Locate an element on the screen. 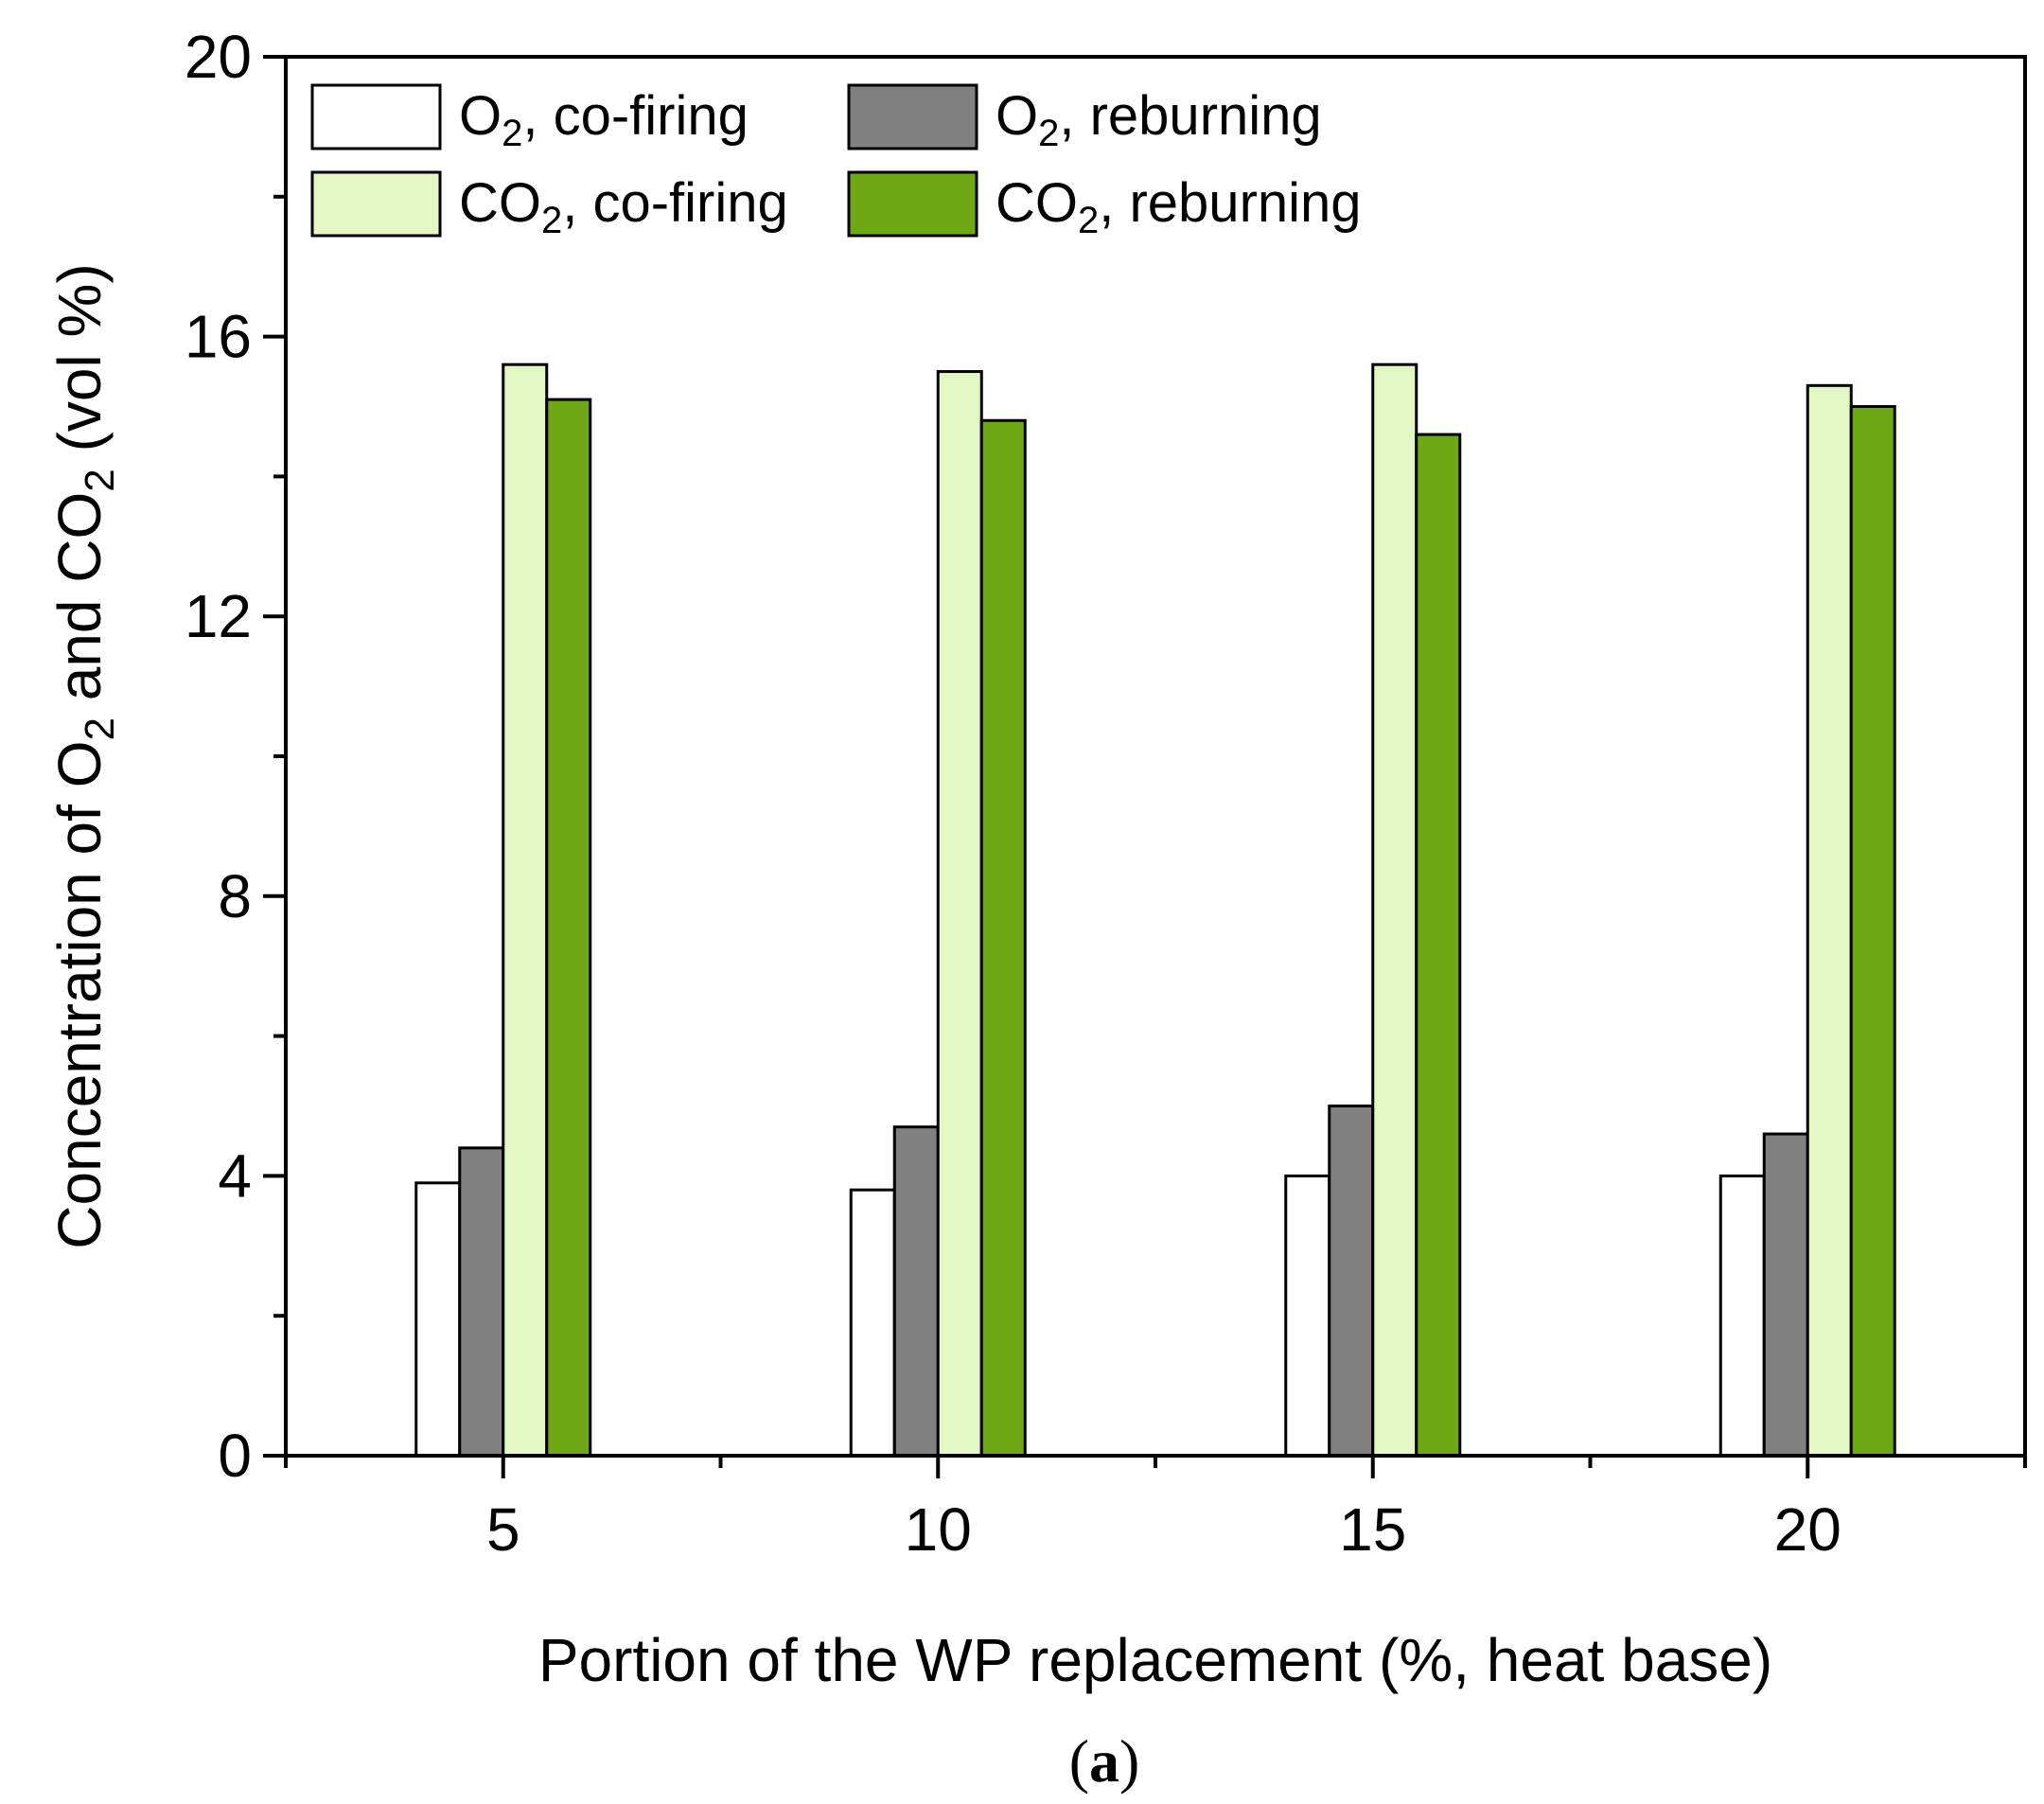  x-tick-label: 10 is located at coordinates (938, 1530).